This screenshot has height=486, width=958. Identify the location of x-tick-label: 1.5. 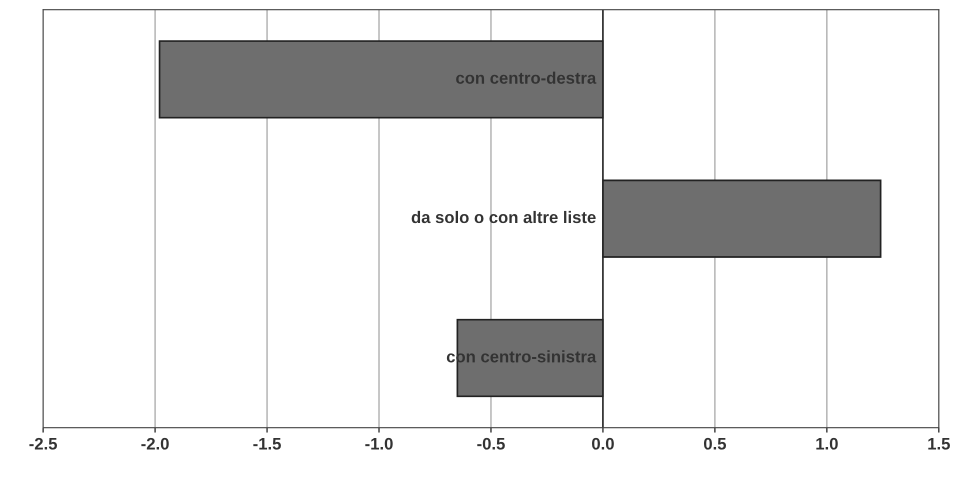
(939, 444).